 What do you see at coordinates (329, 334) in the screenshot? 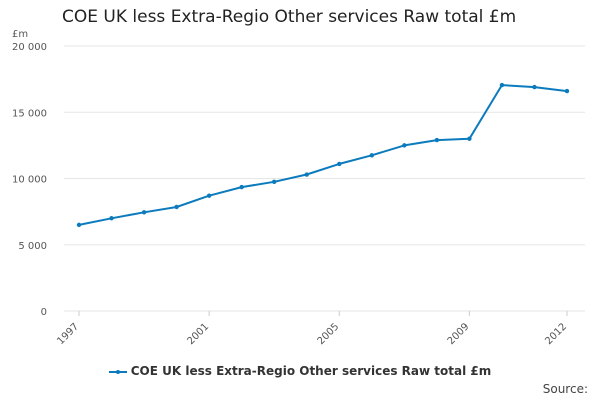
I see `x-tick-label: 2005` at bounding box center [329, 334].